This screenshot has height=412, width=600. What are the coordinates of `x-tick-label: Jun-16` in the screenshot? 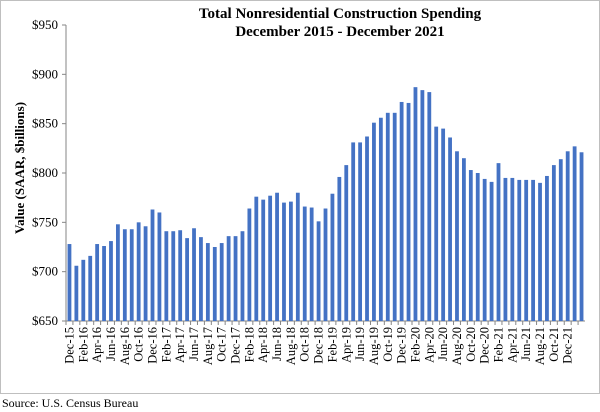 It's located at (111, 344).